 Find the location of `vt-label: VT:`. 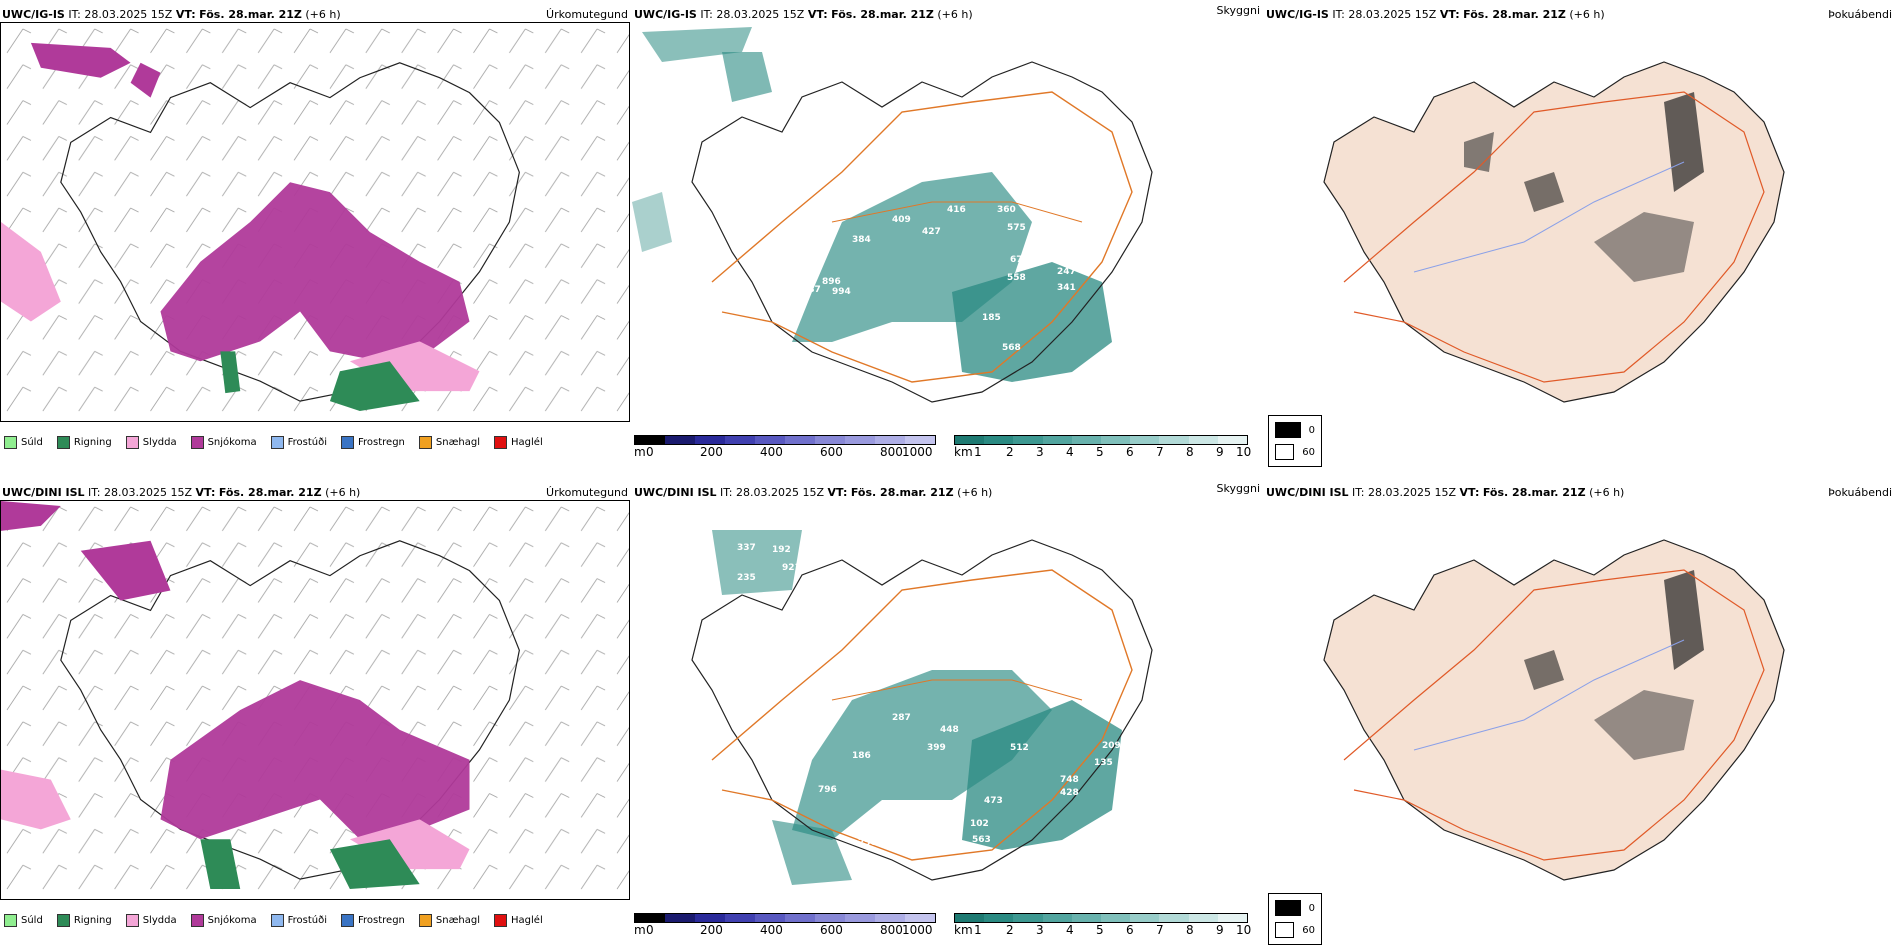

vt-label: VT: is located at coordinates (185, 14).